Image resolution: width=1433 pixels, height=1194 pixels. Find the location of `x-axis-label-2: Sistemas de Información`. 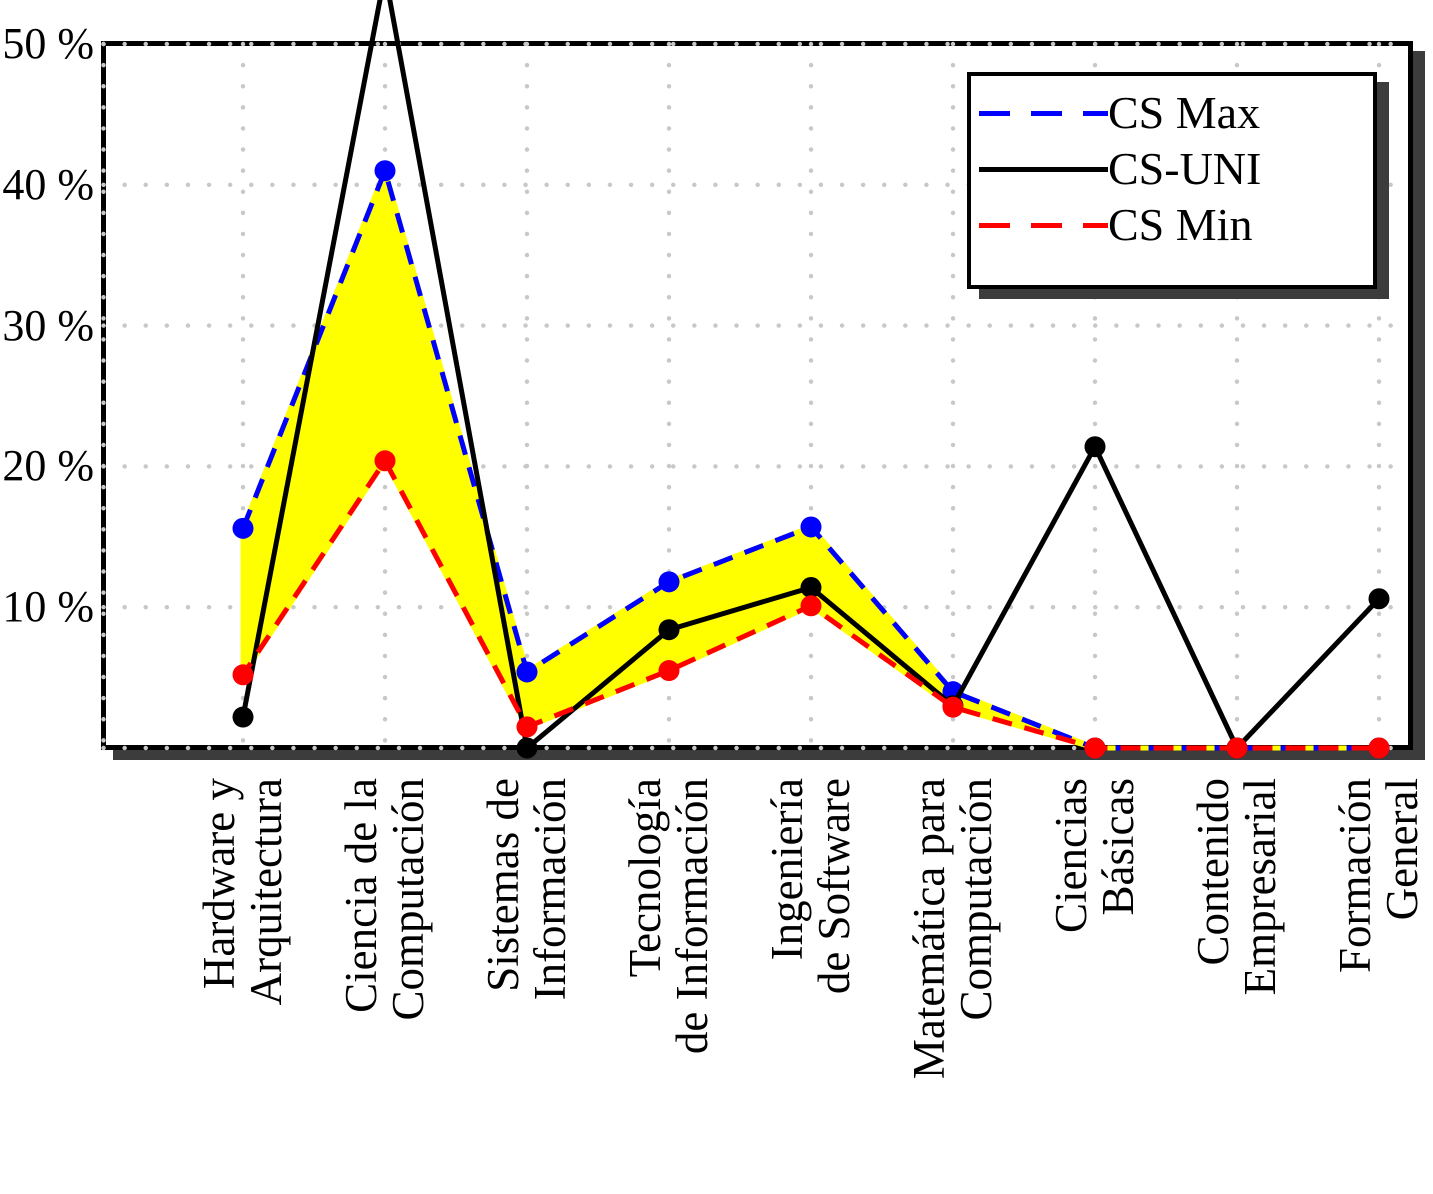

x-axis-label-2: Sistemas de Información is located at coordinates (526, 983).